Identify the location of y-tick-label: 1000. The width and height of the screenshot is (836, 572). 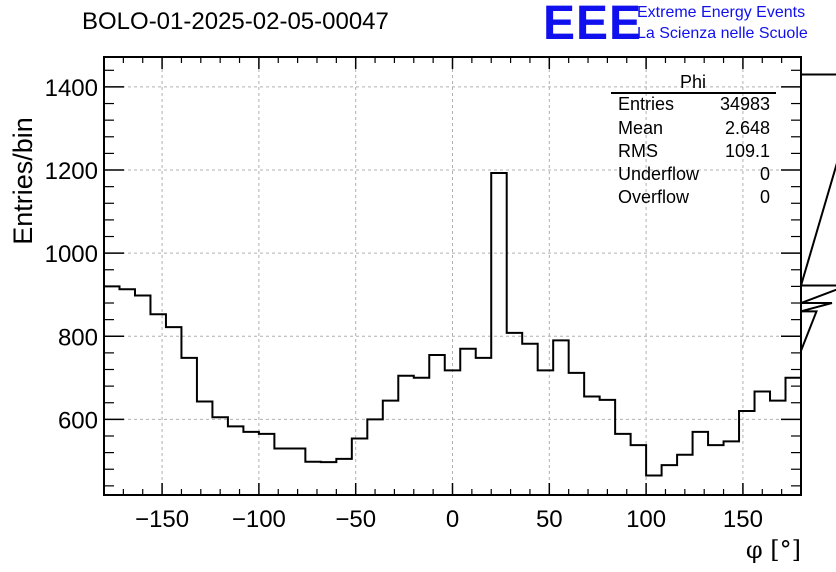
(71, 254).